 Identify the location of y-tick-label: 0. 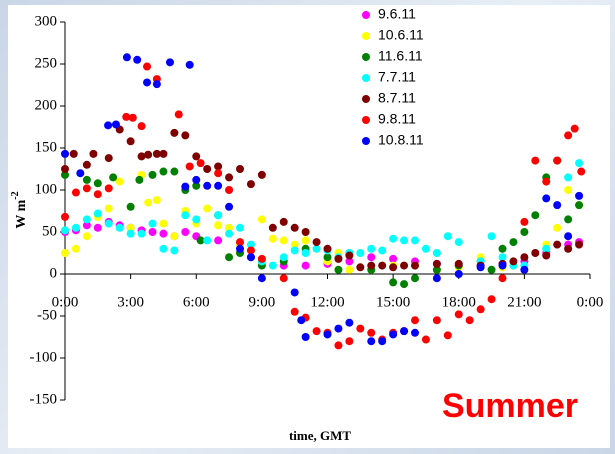
(54, 273).